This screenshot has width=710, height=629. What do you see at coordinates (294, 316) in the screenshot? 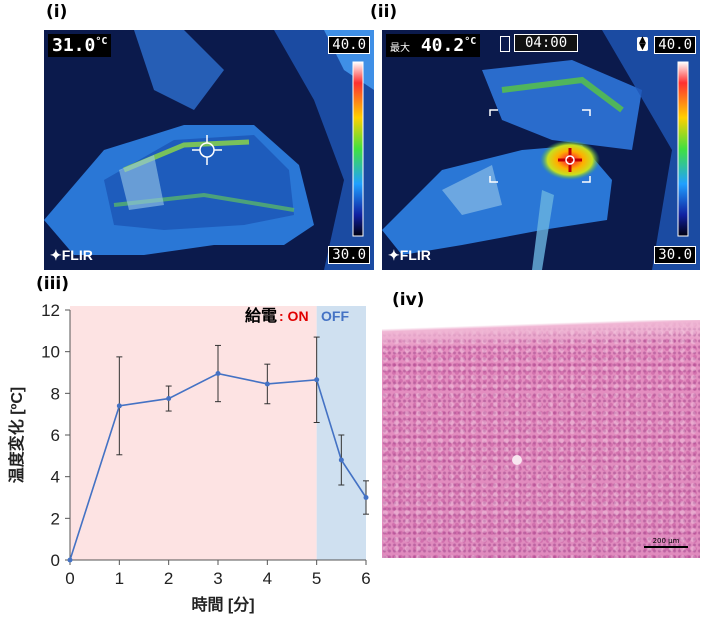
I see `annotation-on: : ON` at bounding box center [294, 316].